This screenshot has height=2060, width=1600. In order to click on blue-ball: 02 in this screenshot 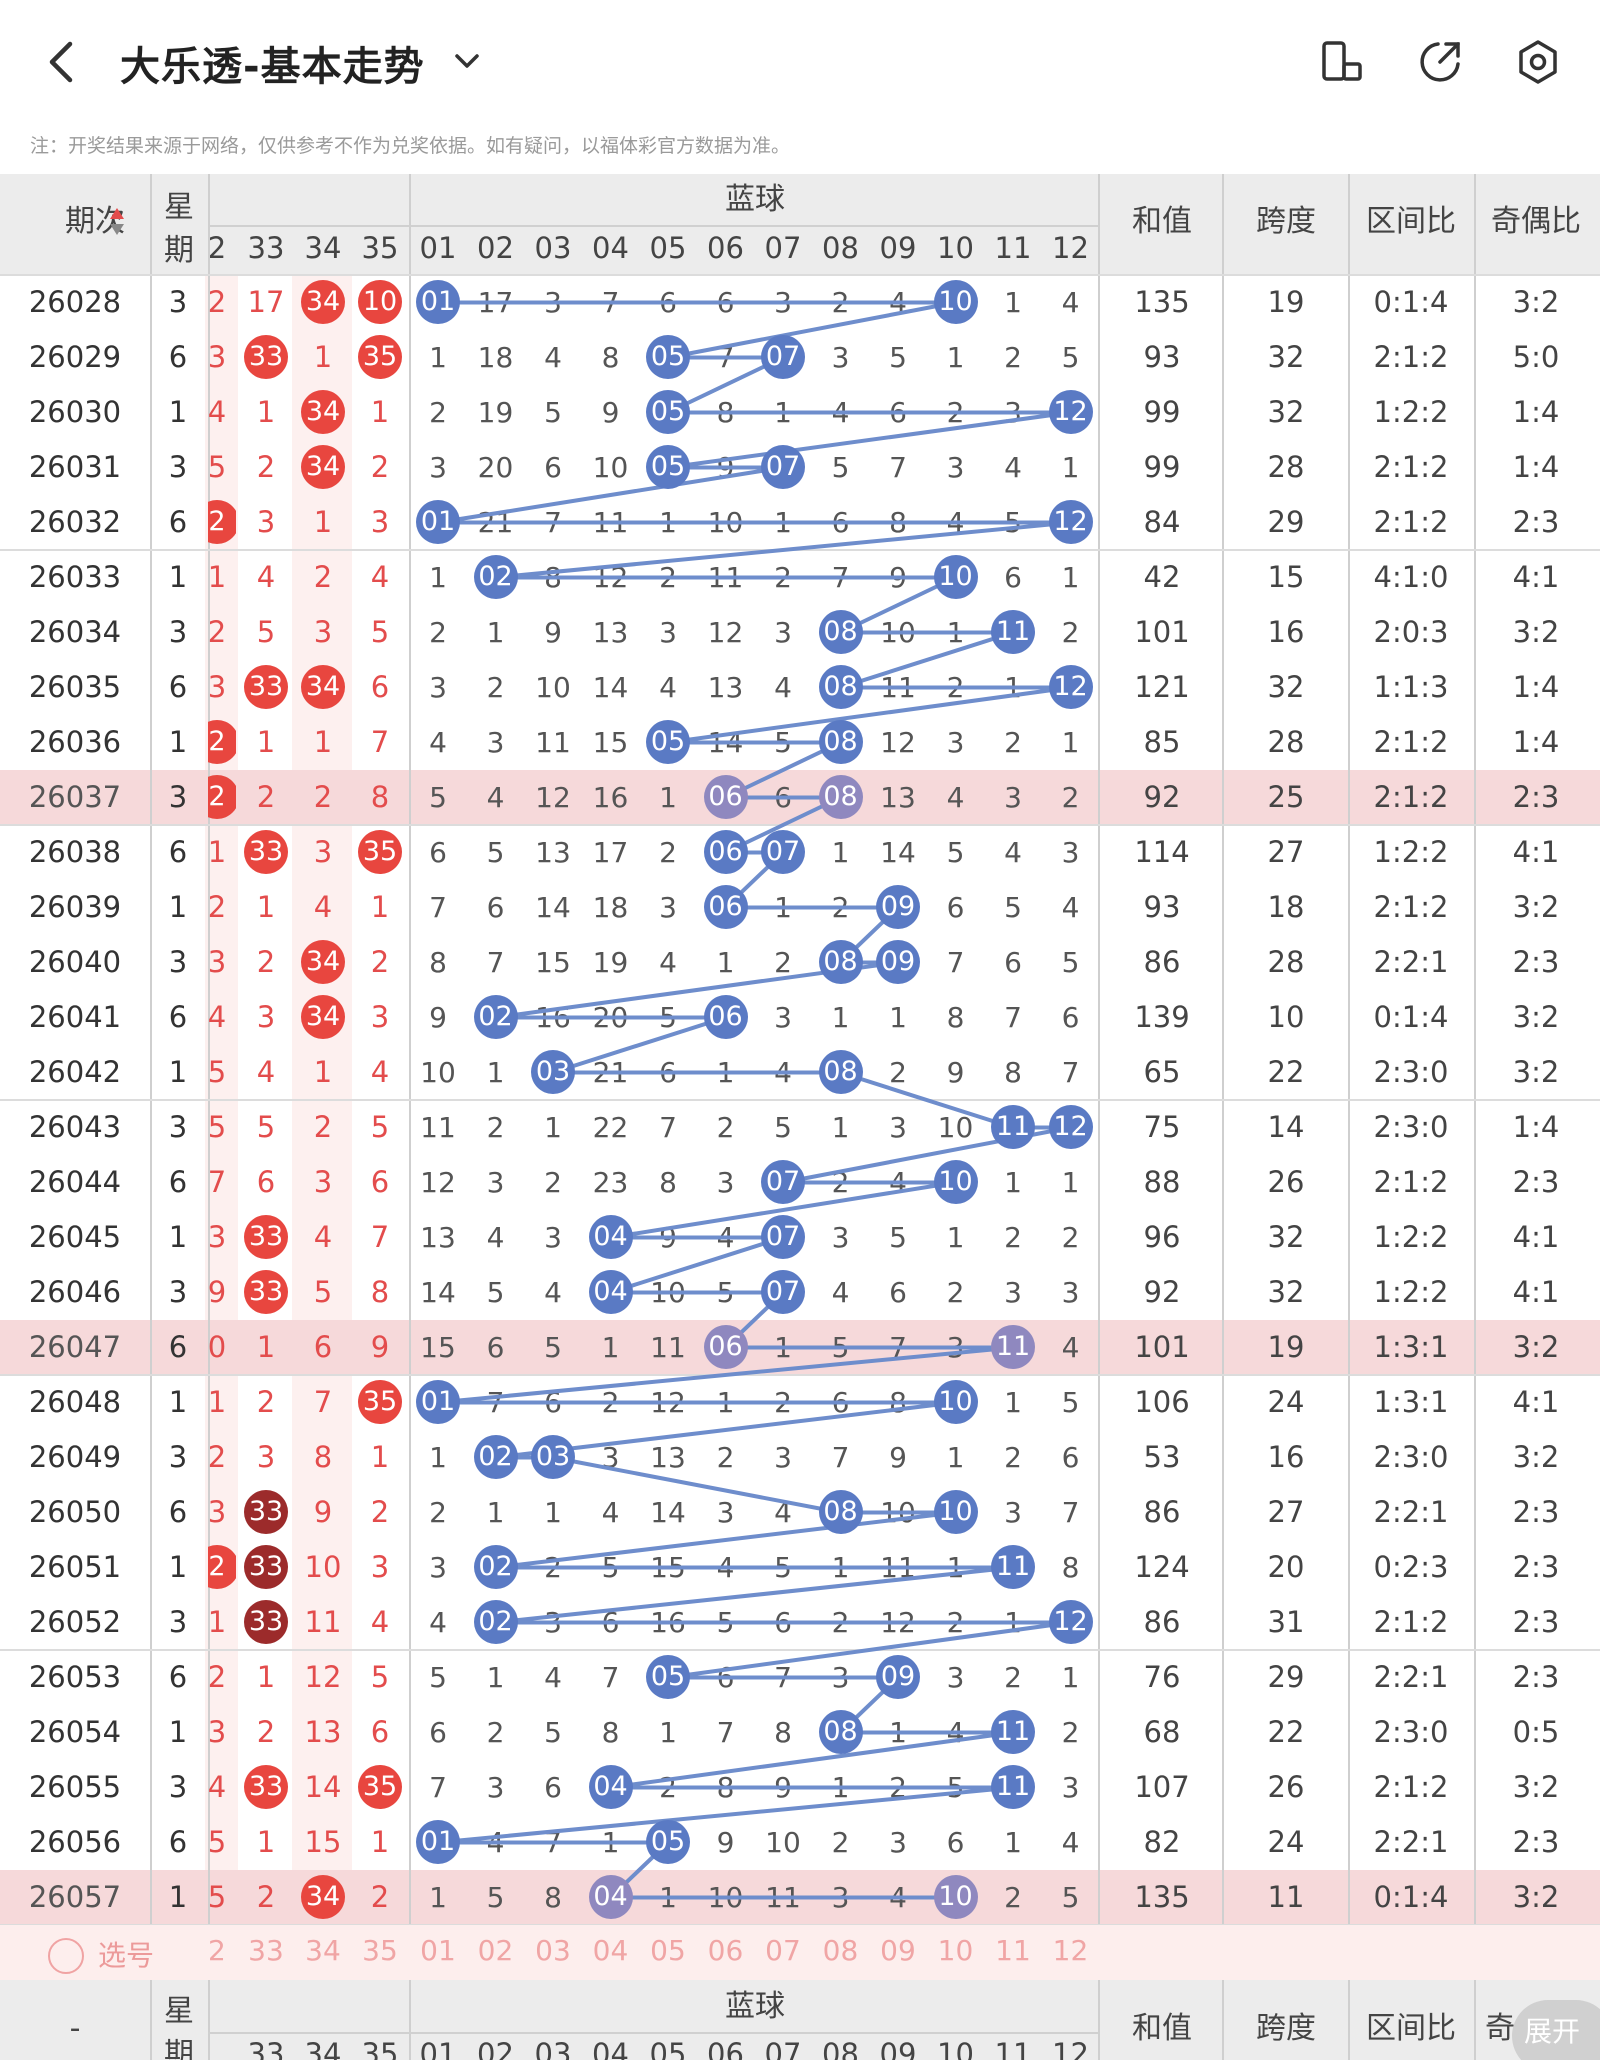, I will do `click(495, 1622)`.